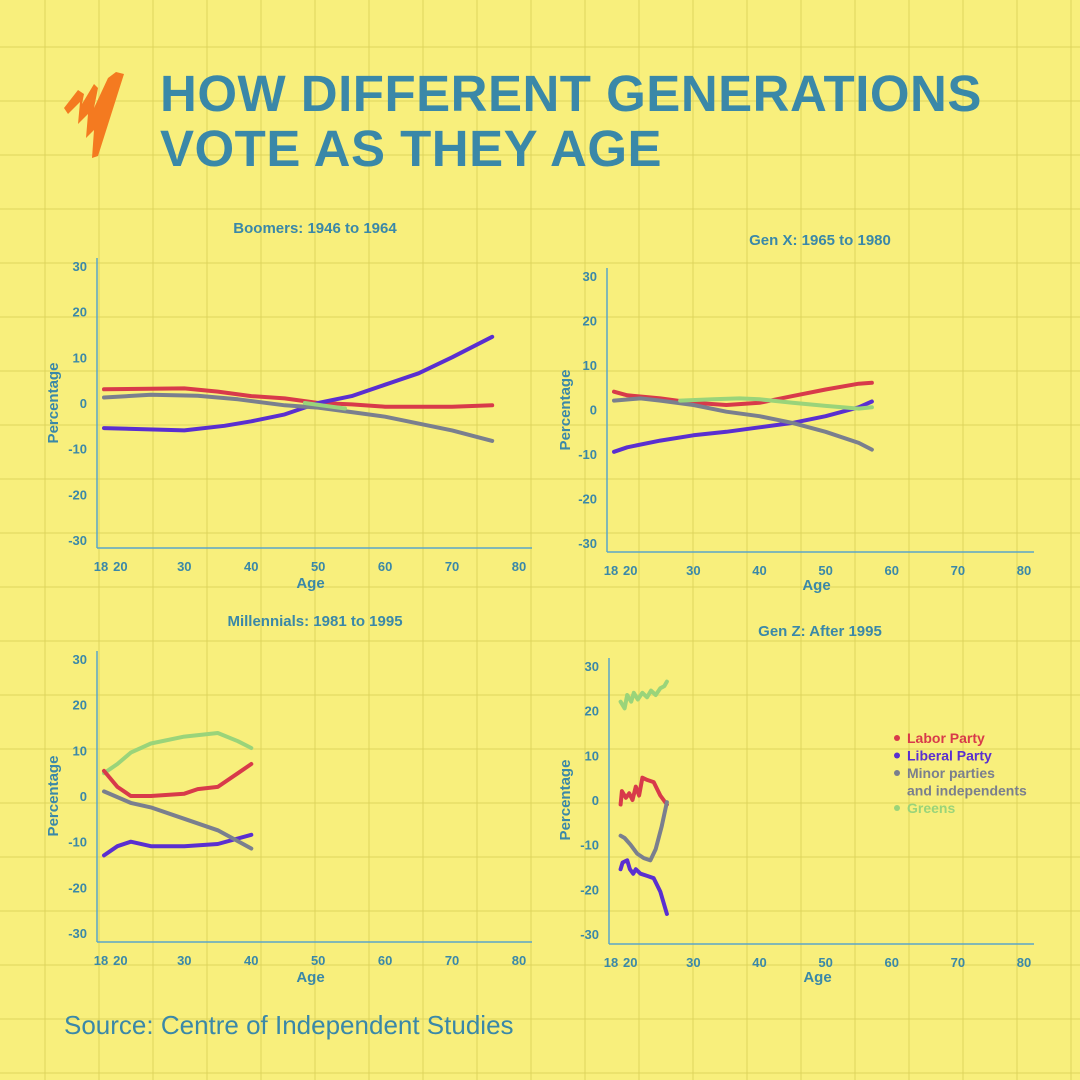 The width and height of the screenshot is (1080, 1080). Describe the element at coordinates (94, 115) in the screenshot. I see `sbs-logo-icon` at that location.